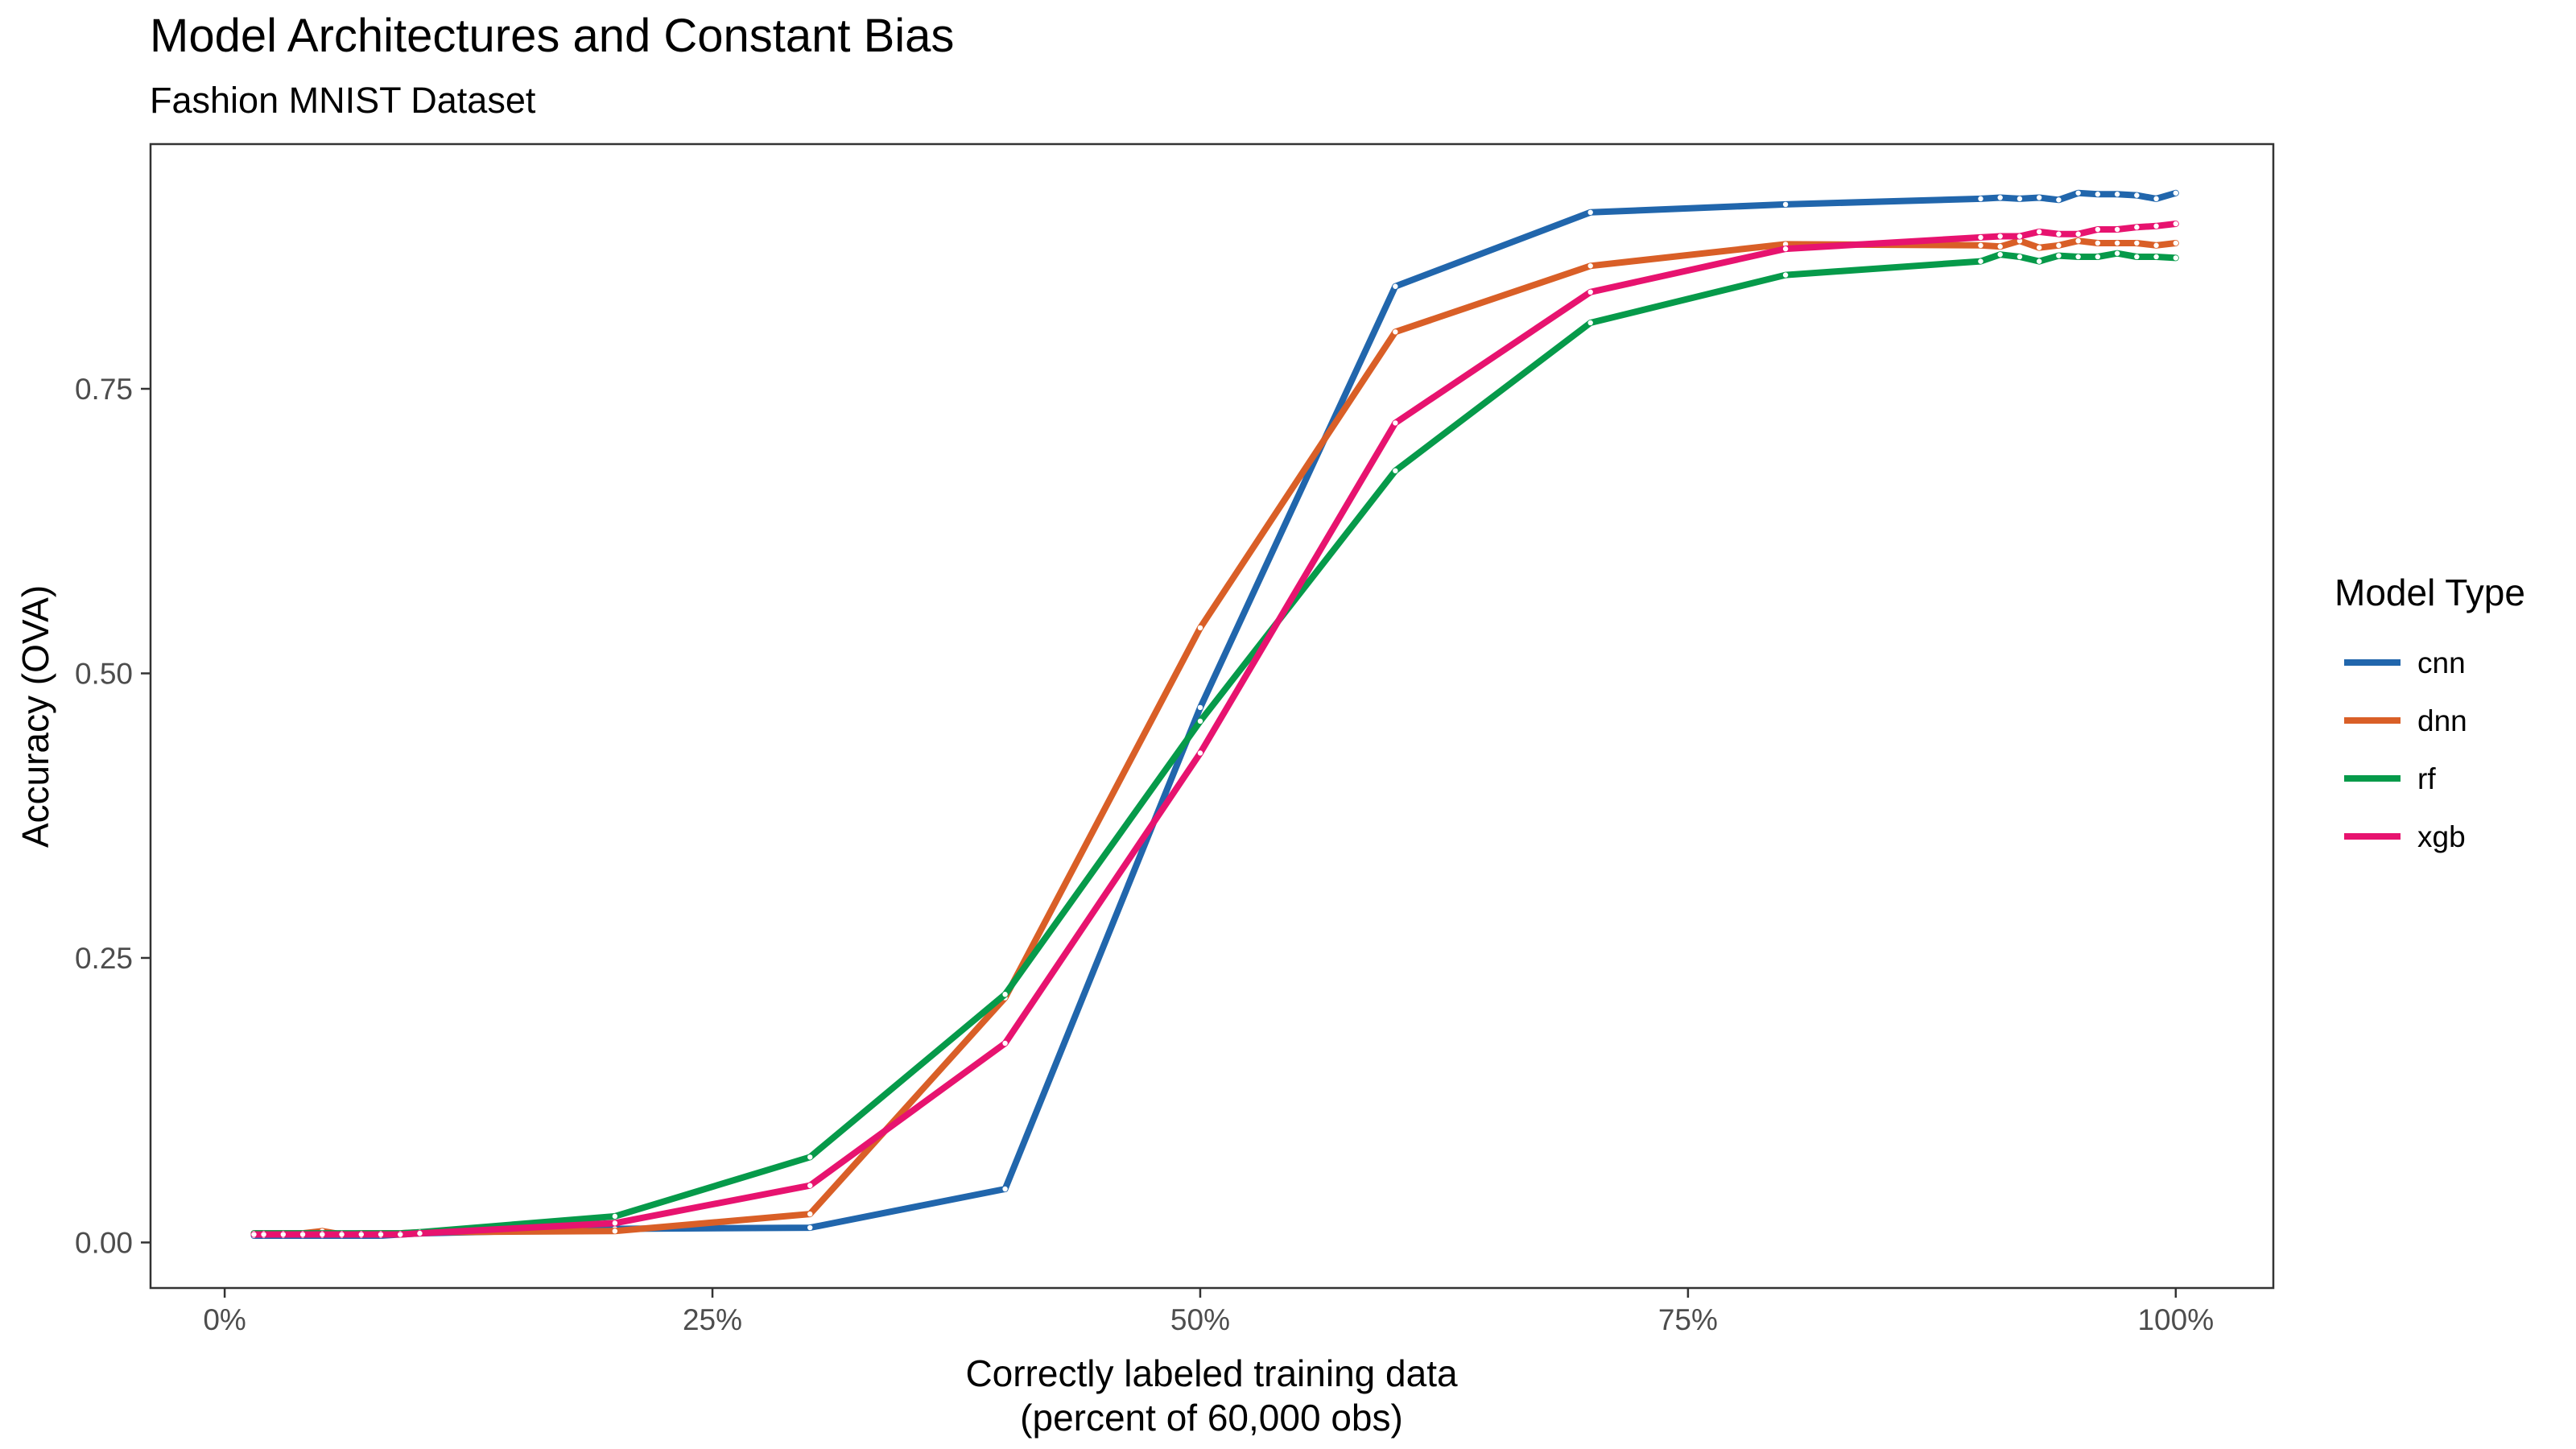 This screenshot has width=2576, height=1449. I want to click on x-tick-label: 75%, so click(1688, 1319).